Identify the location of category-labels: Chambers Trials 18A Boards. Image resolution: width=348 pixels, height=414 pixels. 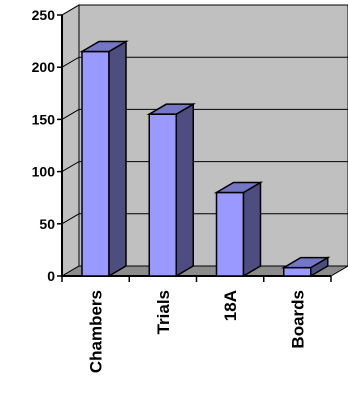
(197, 331).